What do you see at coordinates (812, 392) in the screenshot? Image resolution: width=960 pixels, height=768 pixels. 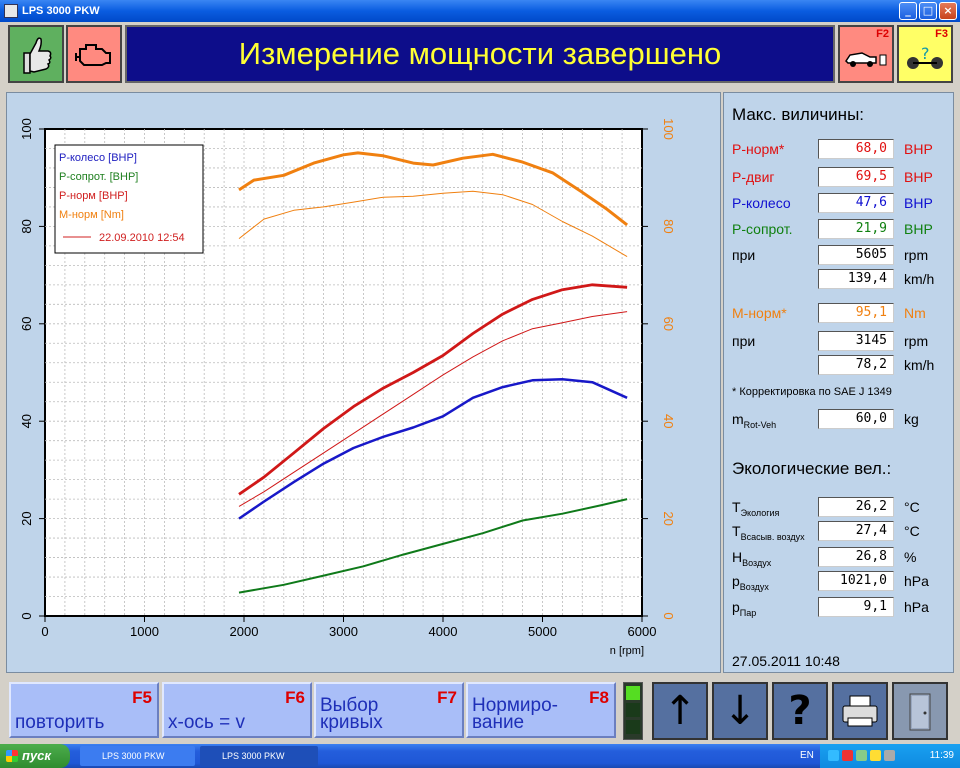 I see `sae-note: * Корректировка по SAE J 1349` at bounding box center [812, 392].